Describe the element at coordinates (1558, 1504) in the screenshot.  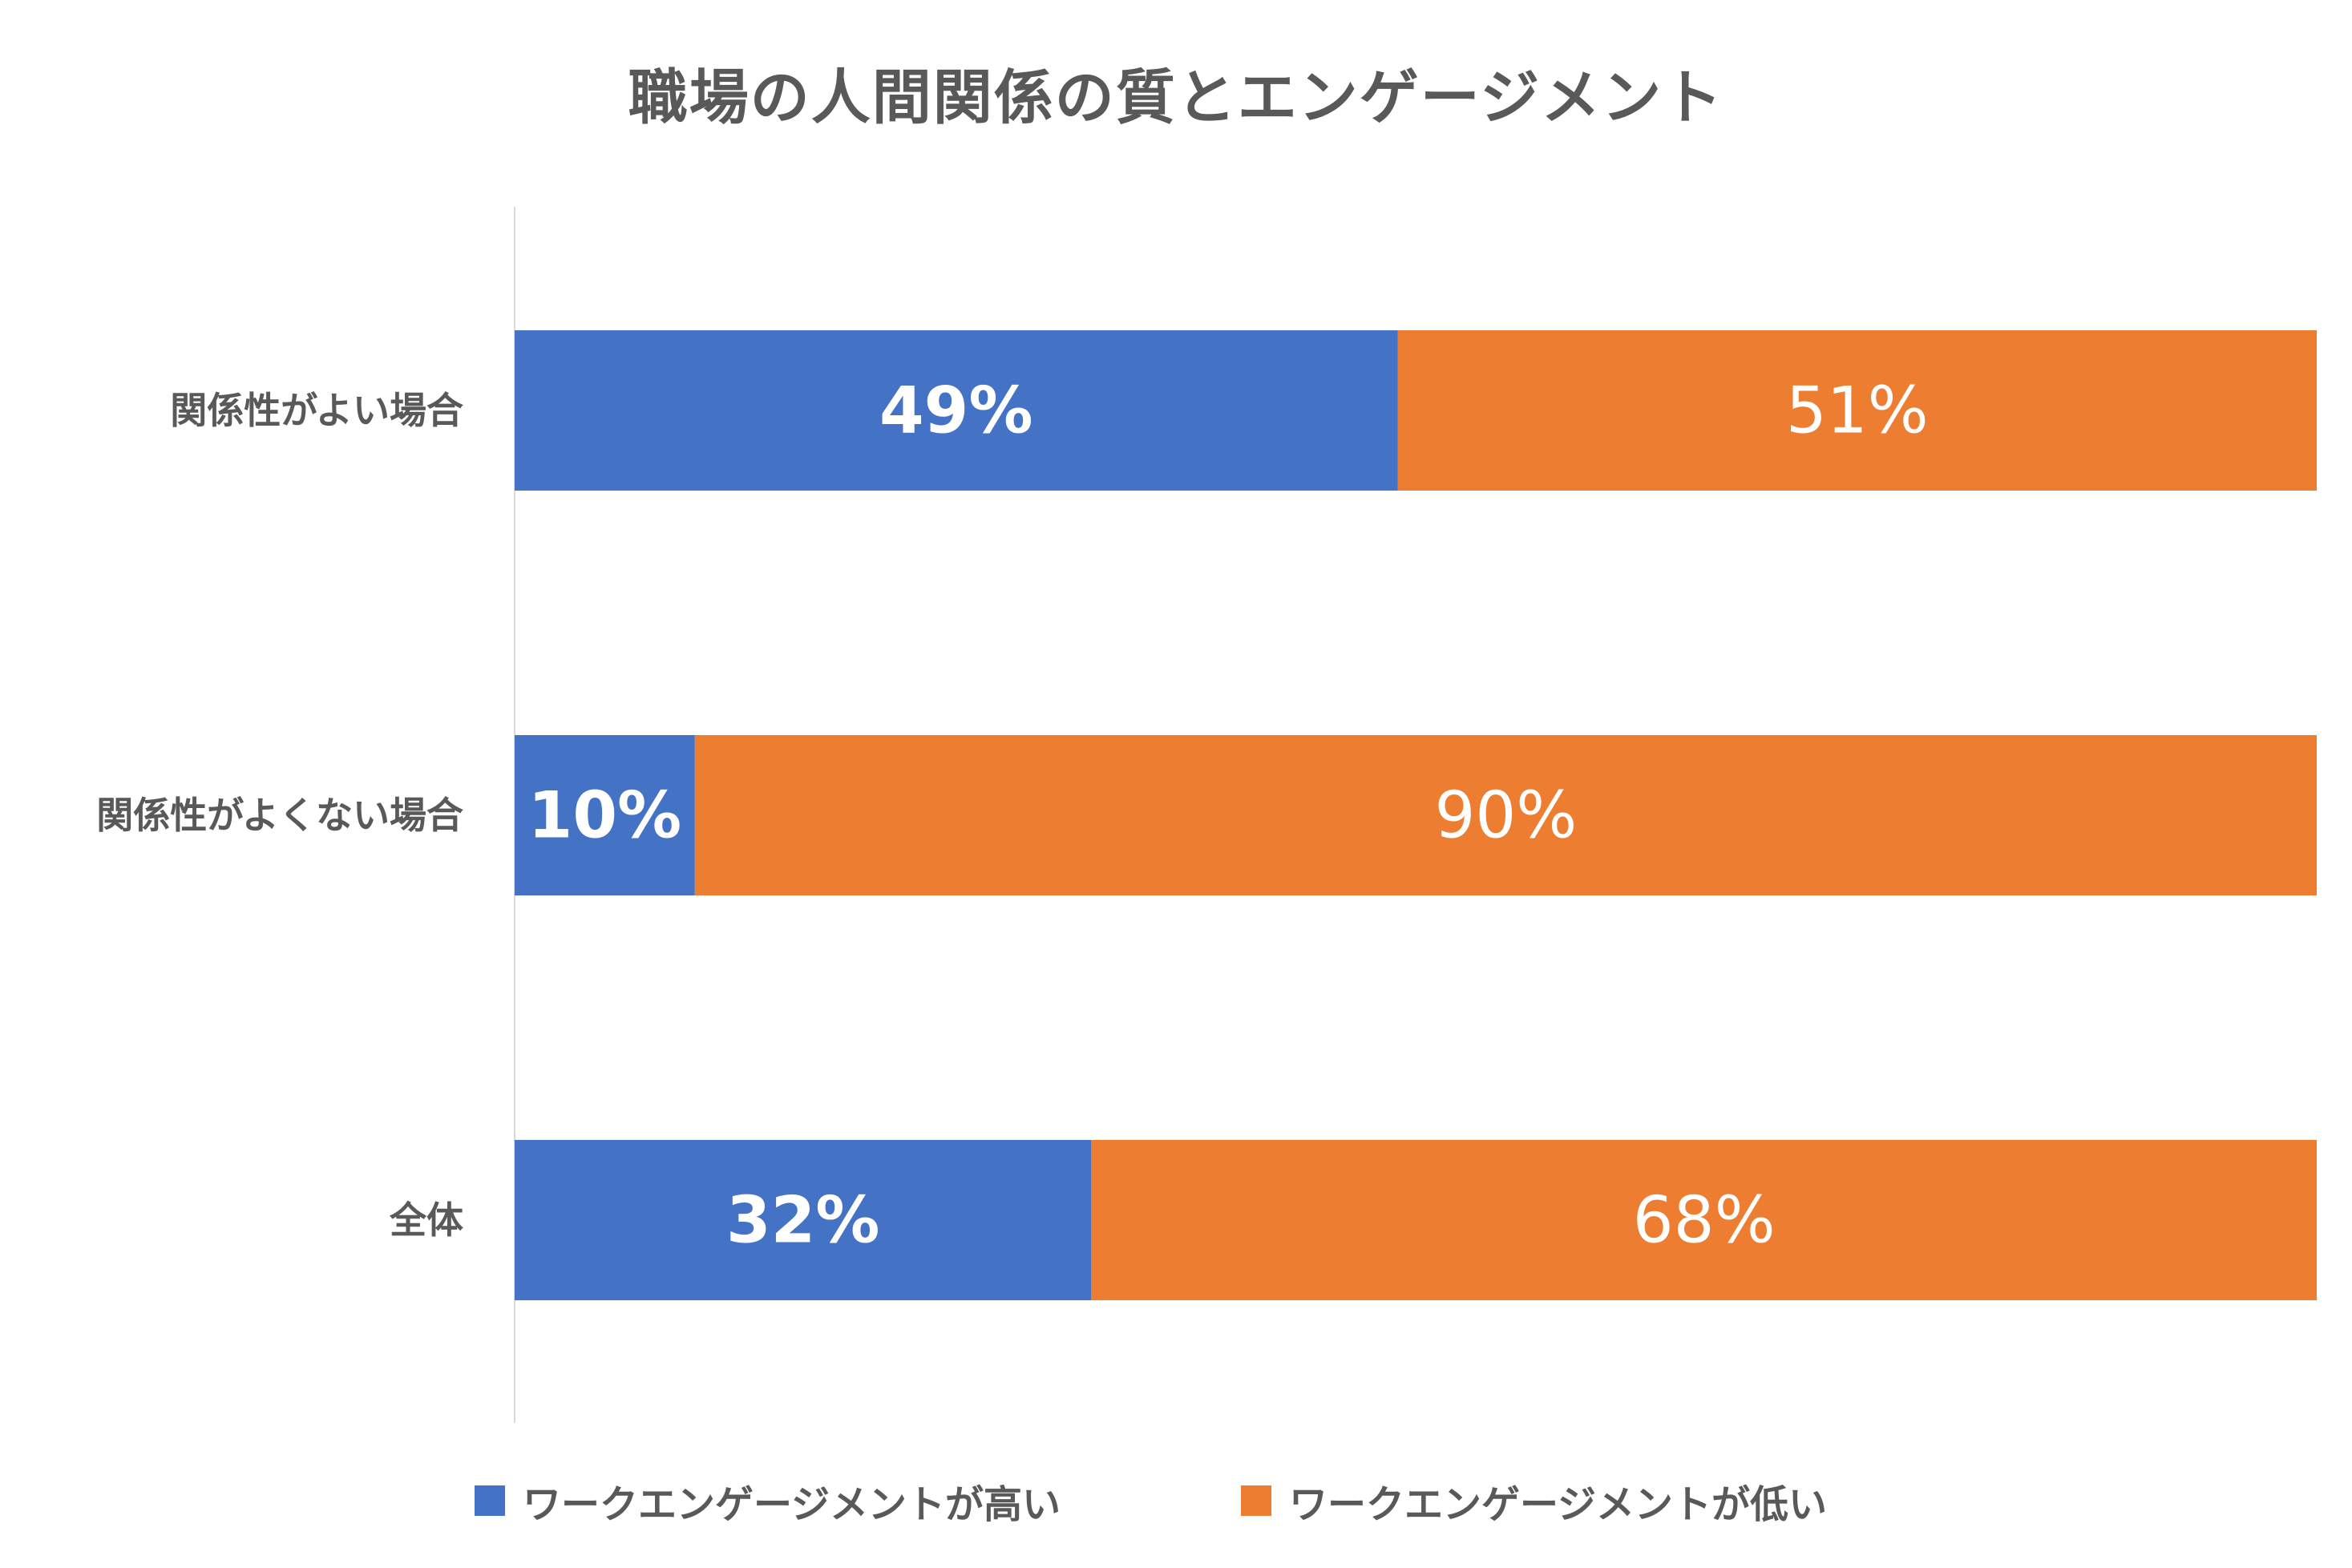
I see `legend-label-low: ワークエンゲージメントが低い` at that location.